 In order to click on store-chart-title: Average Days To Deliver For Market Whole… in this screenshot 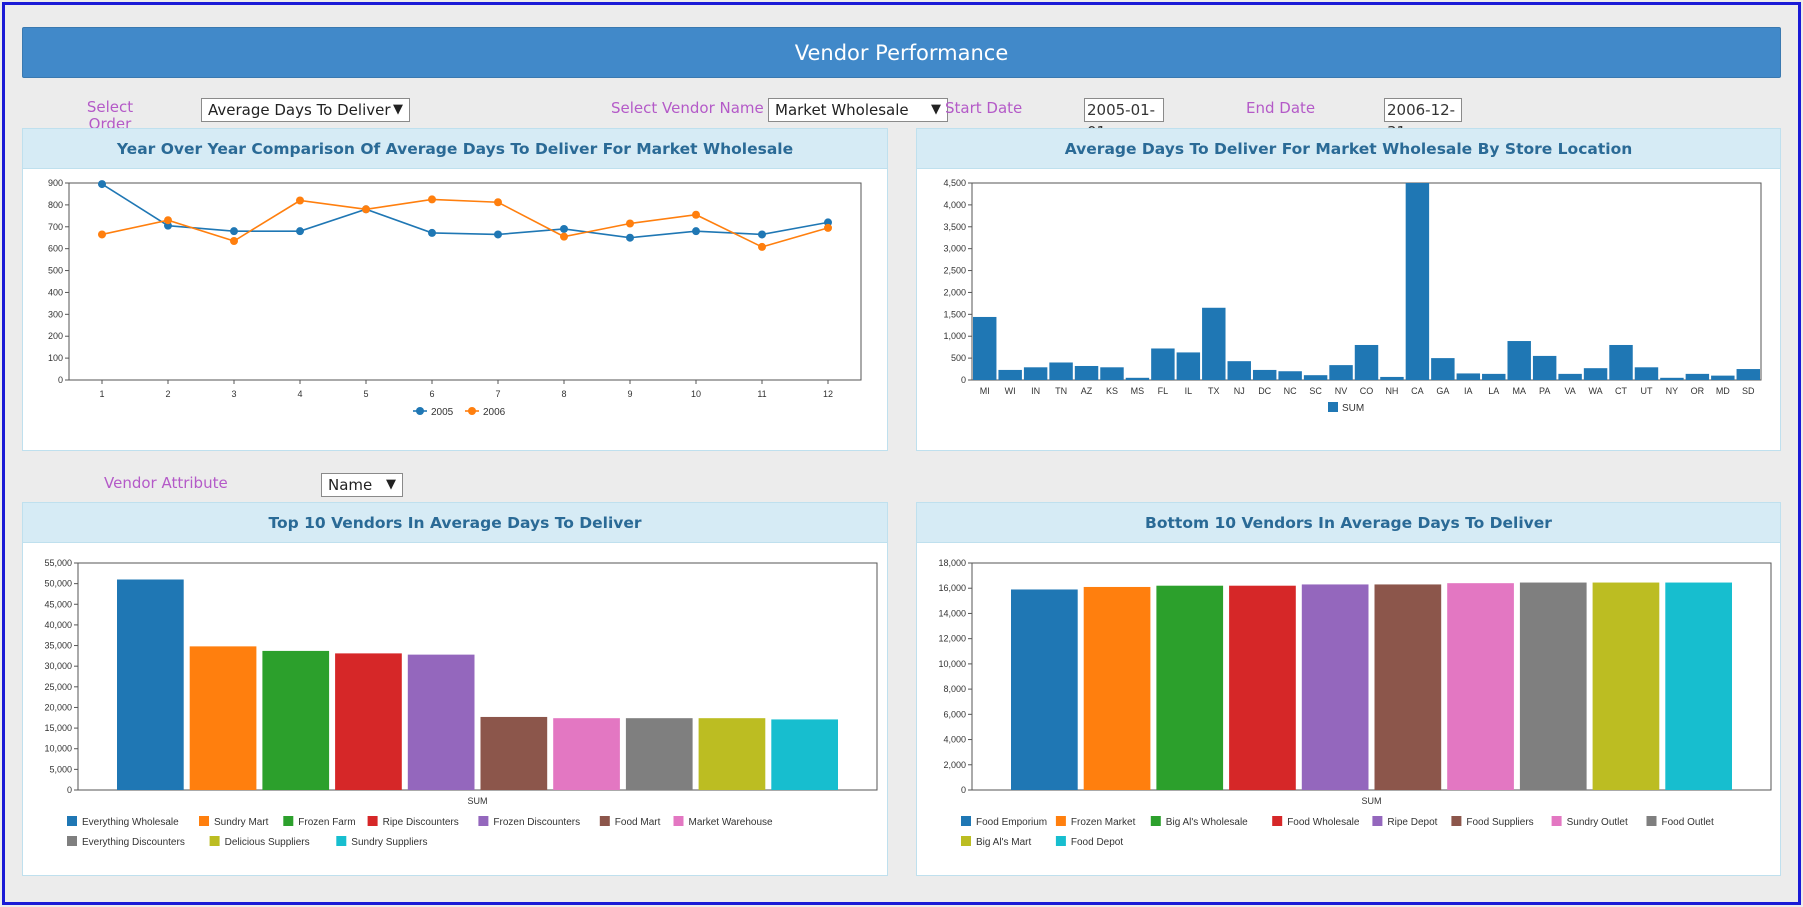, I will do `click(1348, 149)`.